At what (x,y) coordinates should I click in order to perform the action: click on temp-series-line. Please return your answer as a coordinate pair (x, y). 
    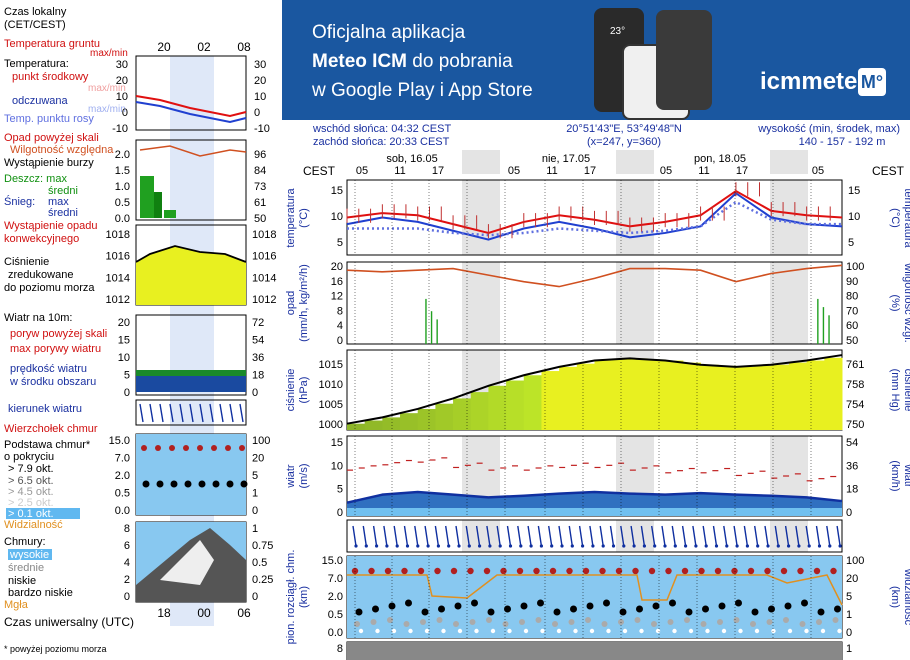
    Looking at the image, I should click on (594, 216).